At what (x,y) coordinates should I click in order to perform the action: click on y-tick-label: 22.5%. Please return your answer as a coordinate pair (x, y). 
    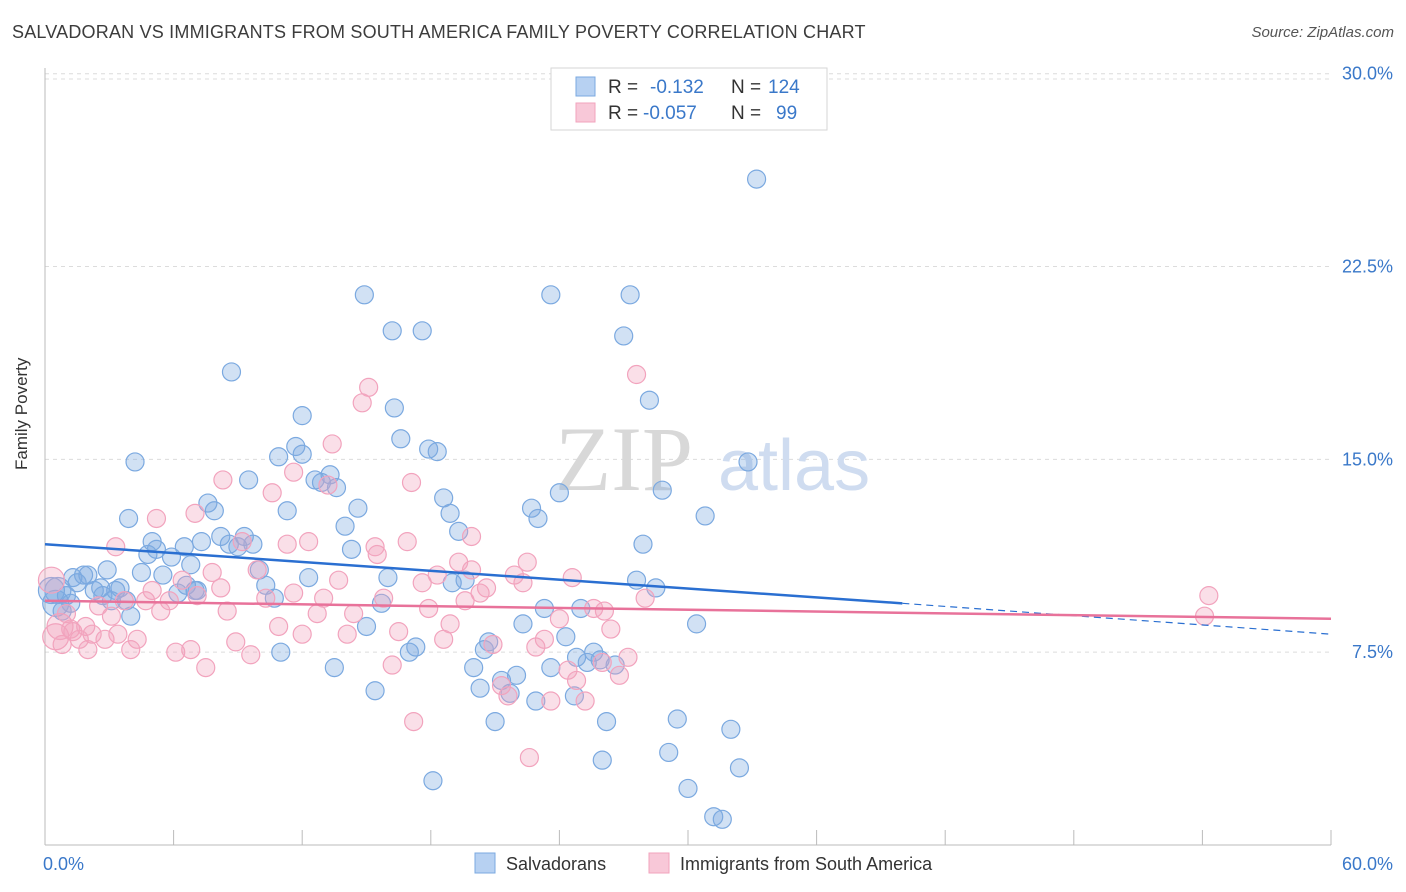
    Looking at the image, I should click on (1367, 267).